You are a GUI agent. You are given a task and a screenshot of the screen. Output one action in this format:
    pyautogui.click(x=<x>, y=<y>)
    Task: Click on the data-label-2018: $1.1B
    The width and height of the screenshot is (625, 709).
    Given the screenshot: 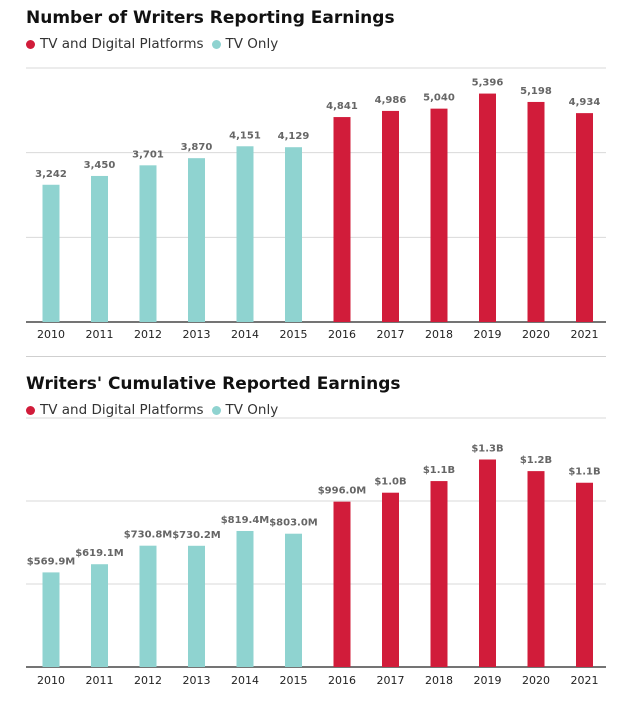 What is the action you would take?
    pyautogui.click(x=439, y=470)
    